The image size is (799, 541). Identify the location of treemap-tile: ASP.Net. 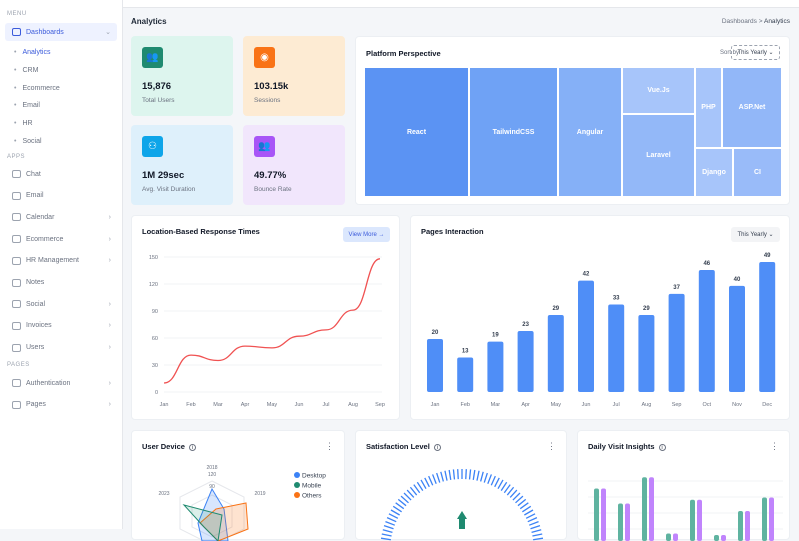
(752, 107).